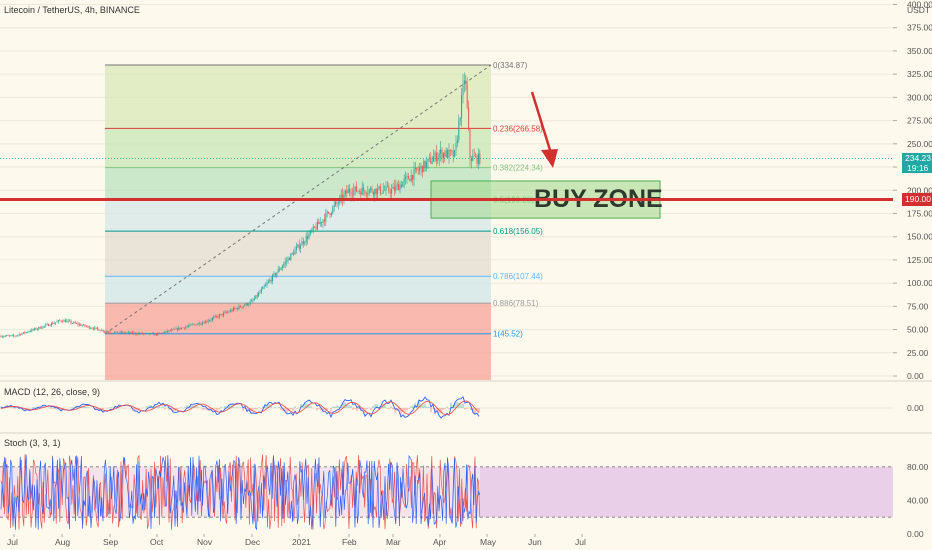 This screenshot has width=932, height=550. I want to click on down-arrow, so click(544, 129).